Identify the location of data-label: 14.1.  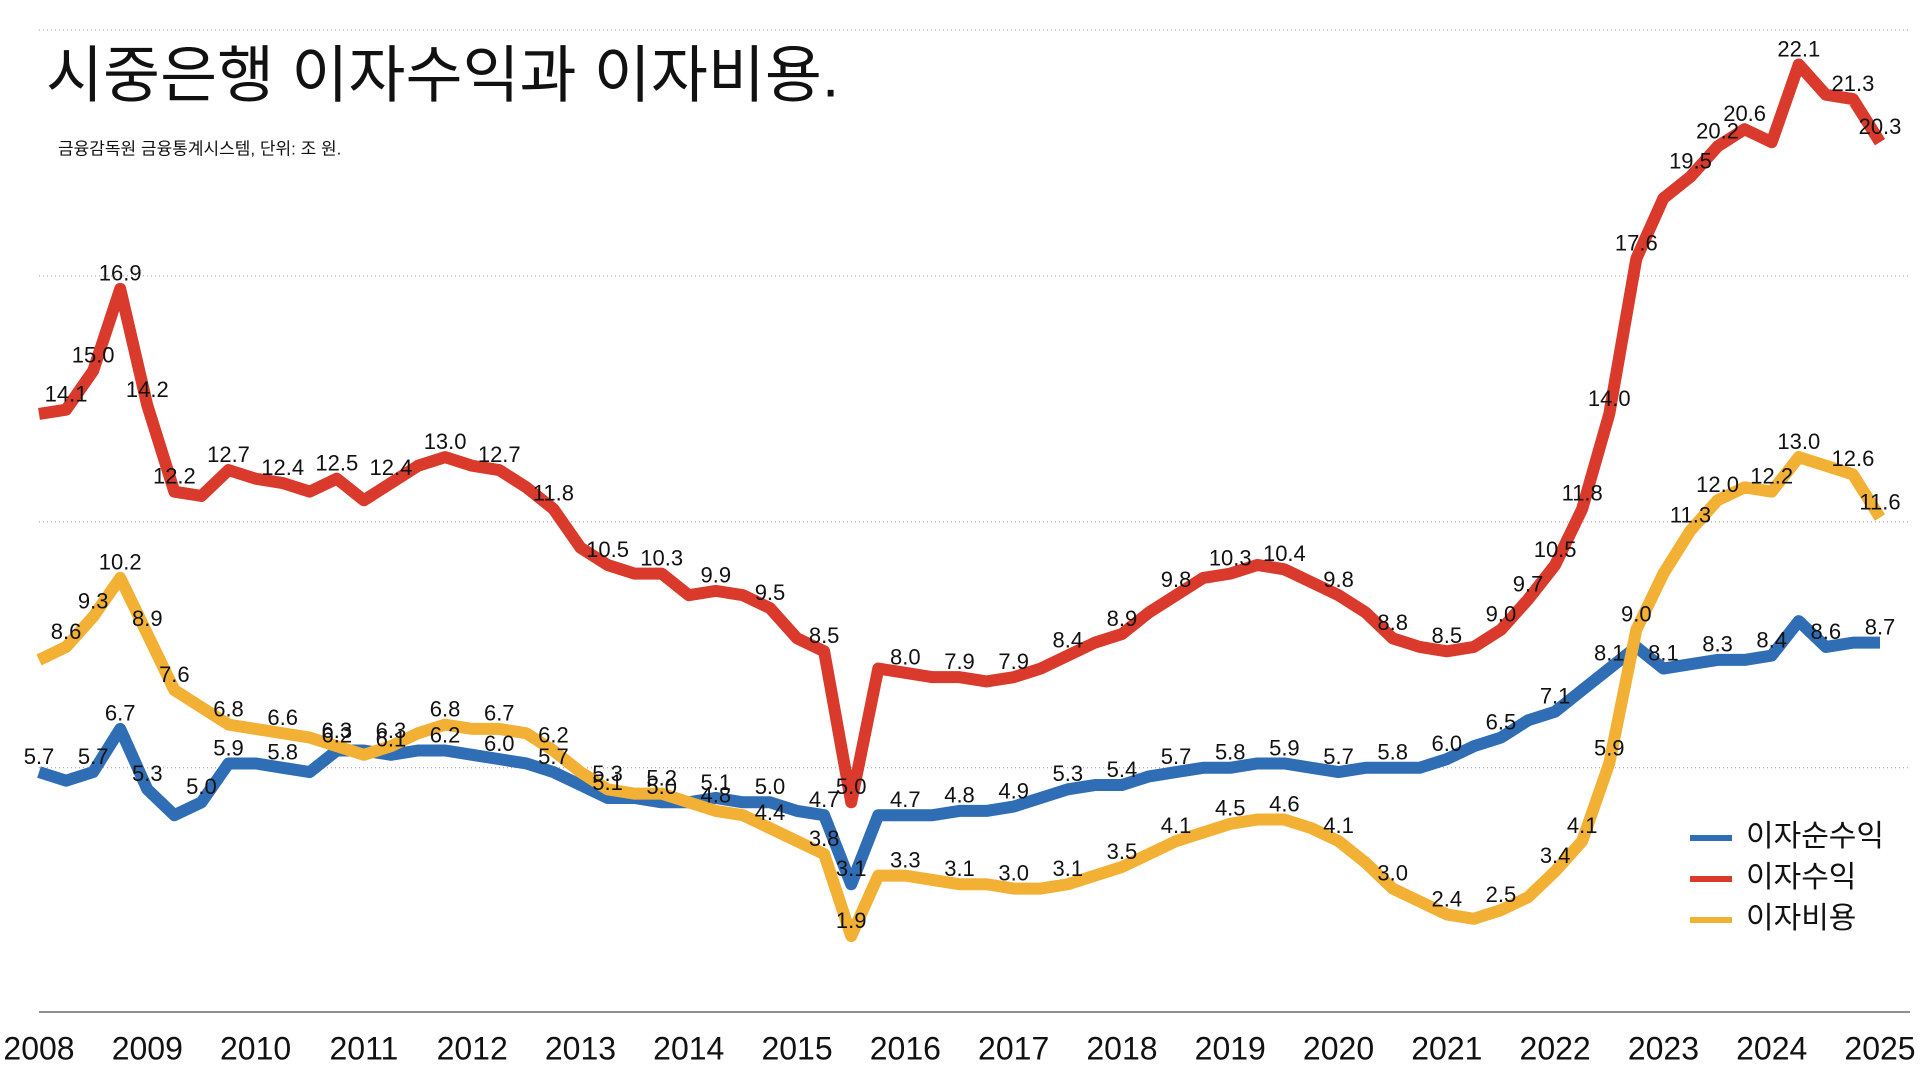
(66, 393).